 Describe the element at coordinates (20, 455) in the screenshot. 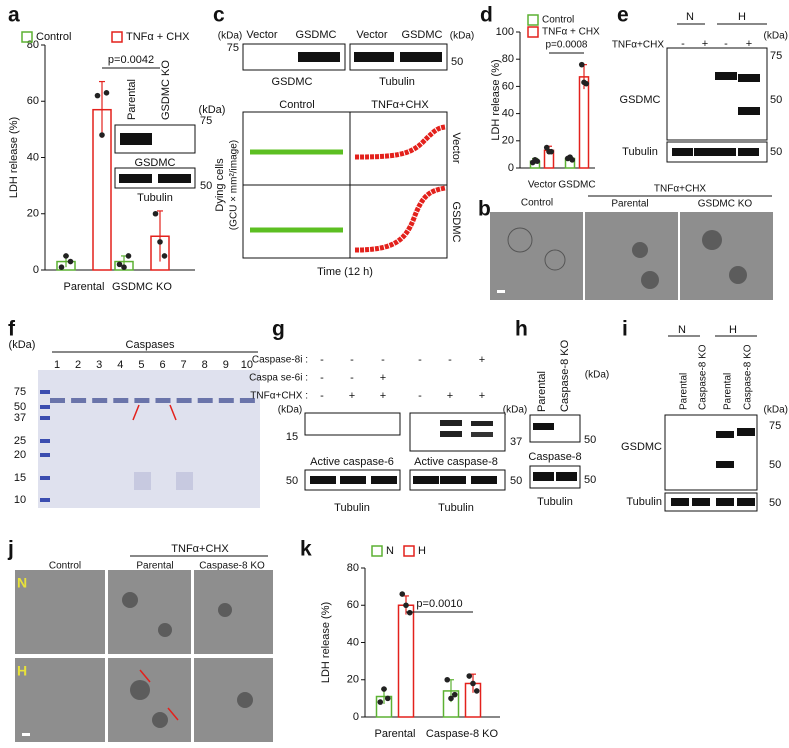

I see `label: 20` at that location.